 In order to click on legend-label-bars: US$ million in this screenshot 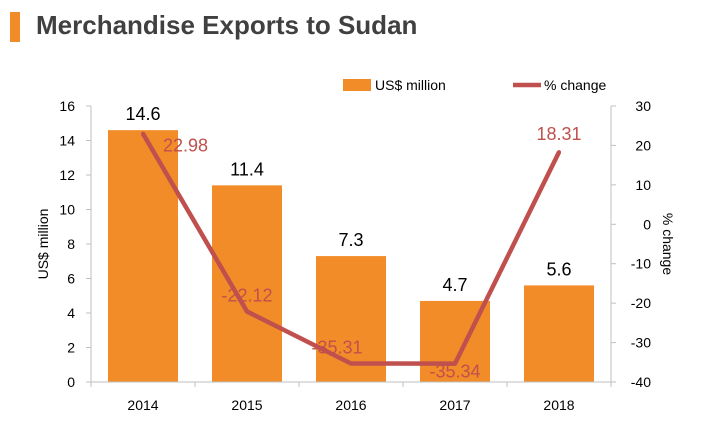, I will do `click(410, 85)`.